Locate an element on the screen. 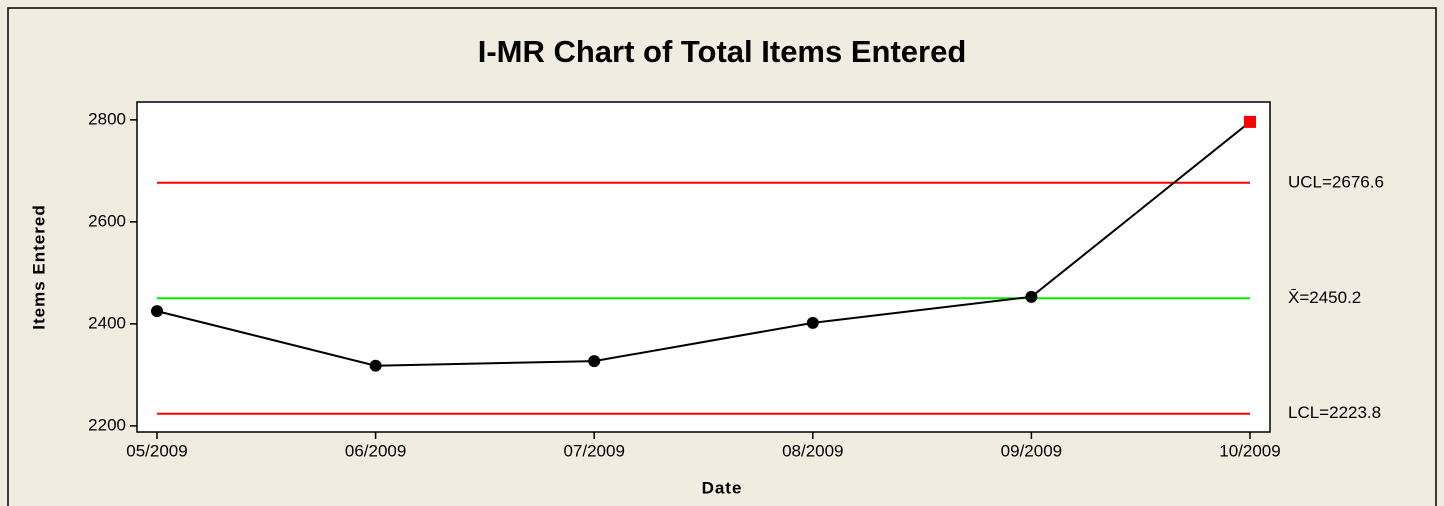 The image size is (1444, 506). x-tick-label: 07/2009 is located at coordinates (593, 450).